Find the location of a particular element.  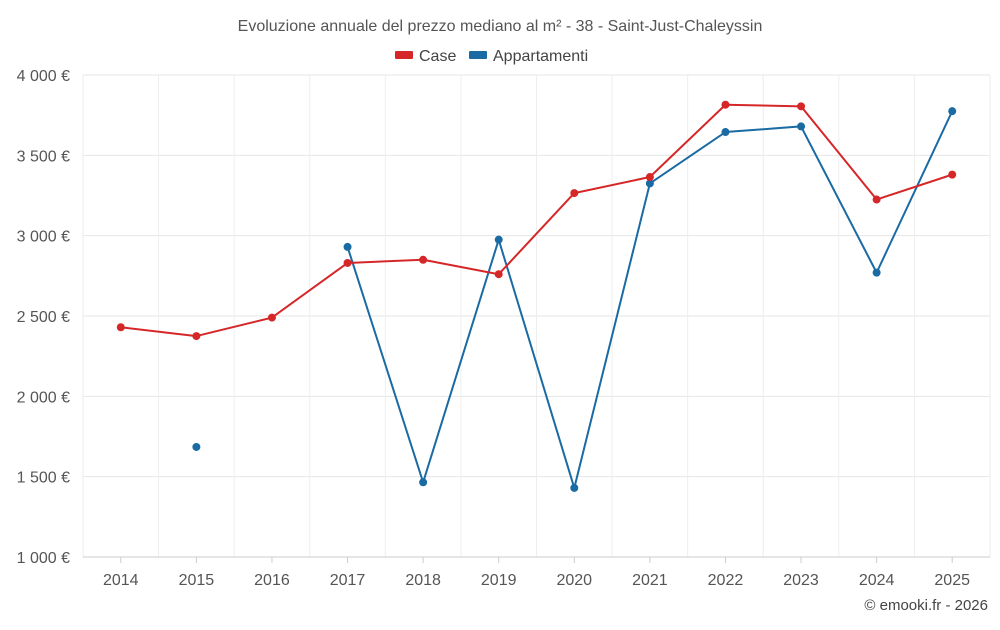

legend: Case Appartamenti is located at coordinates (491, 56).